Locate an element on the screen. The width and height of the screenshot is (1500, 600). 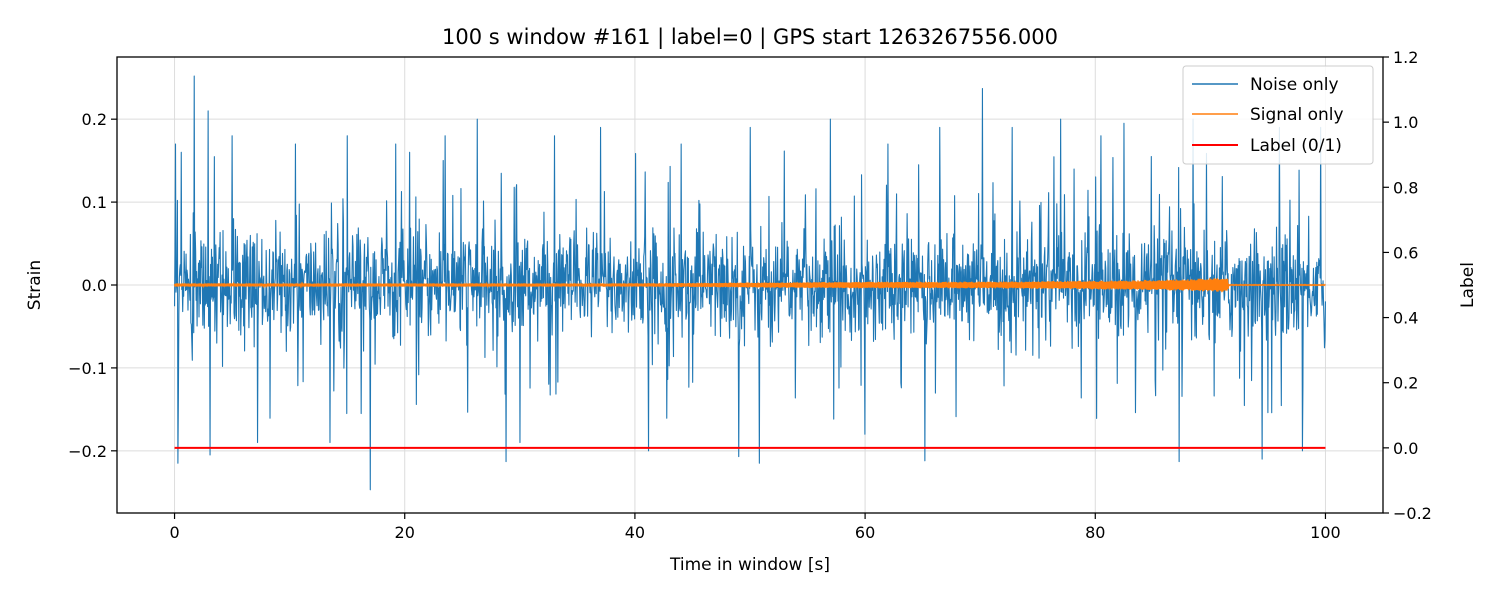
series-signal-only is located at coordinates (749, 285).